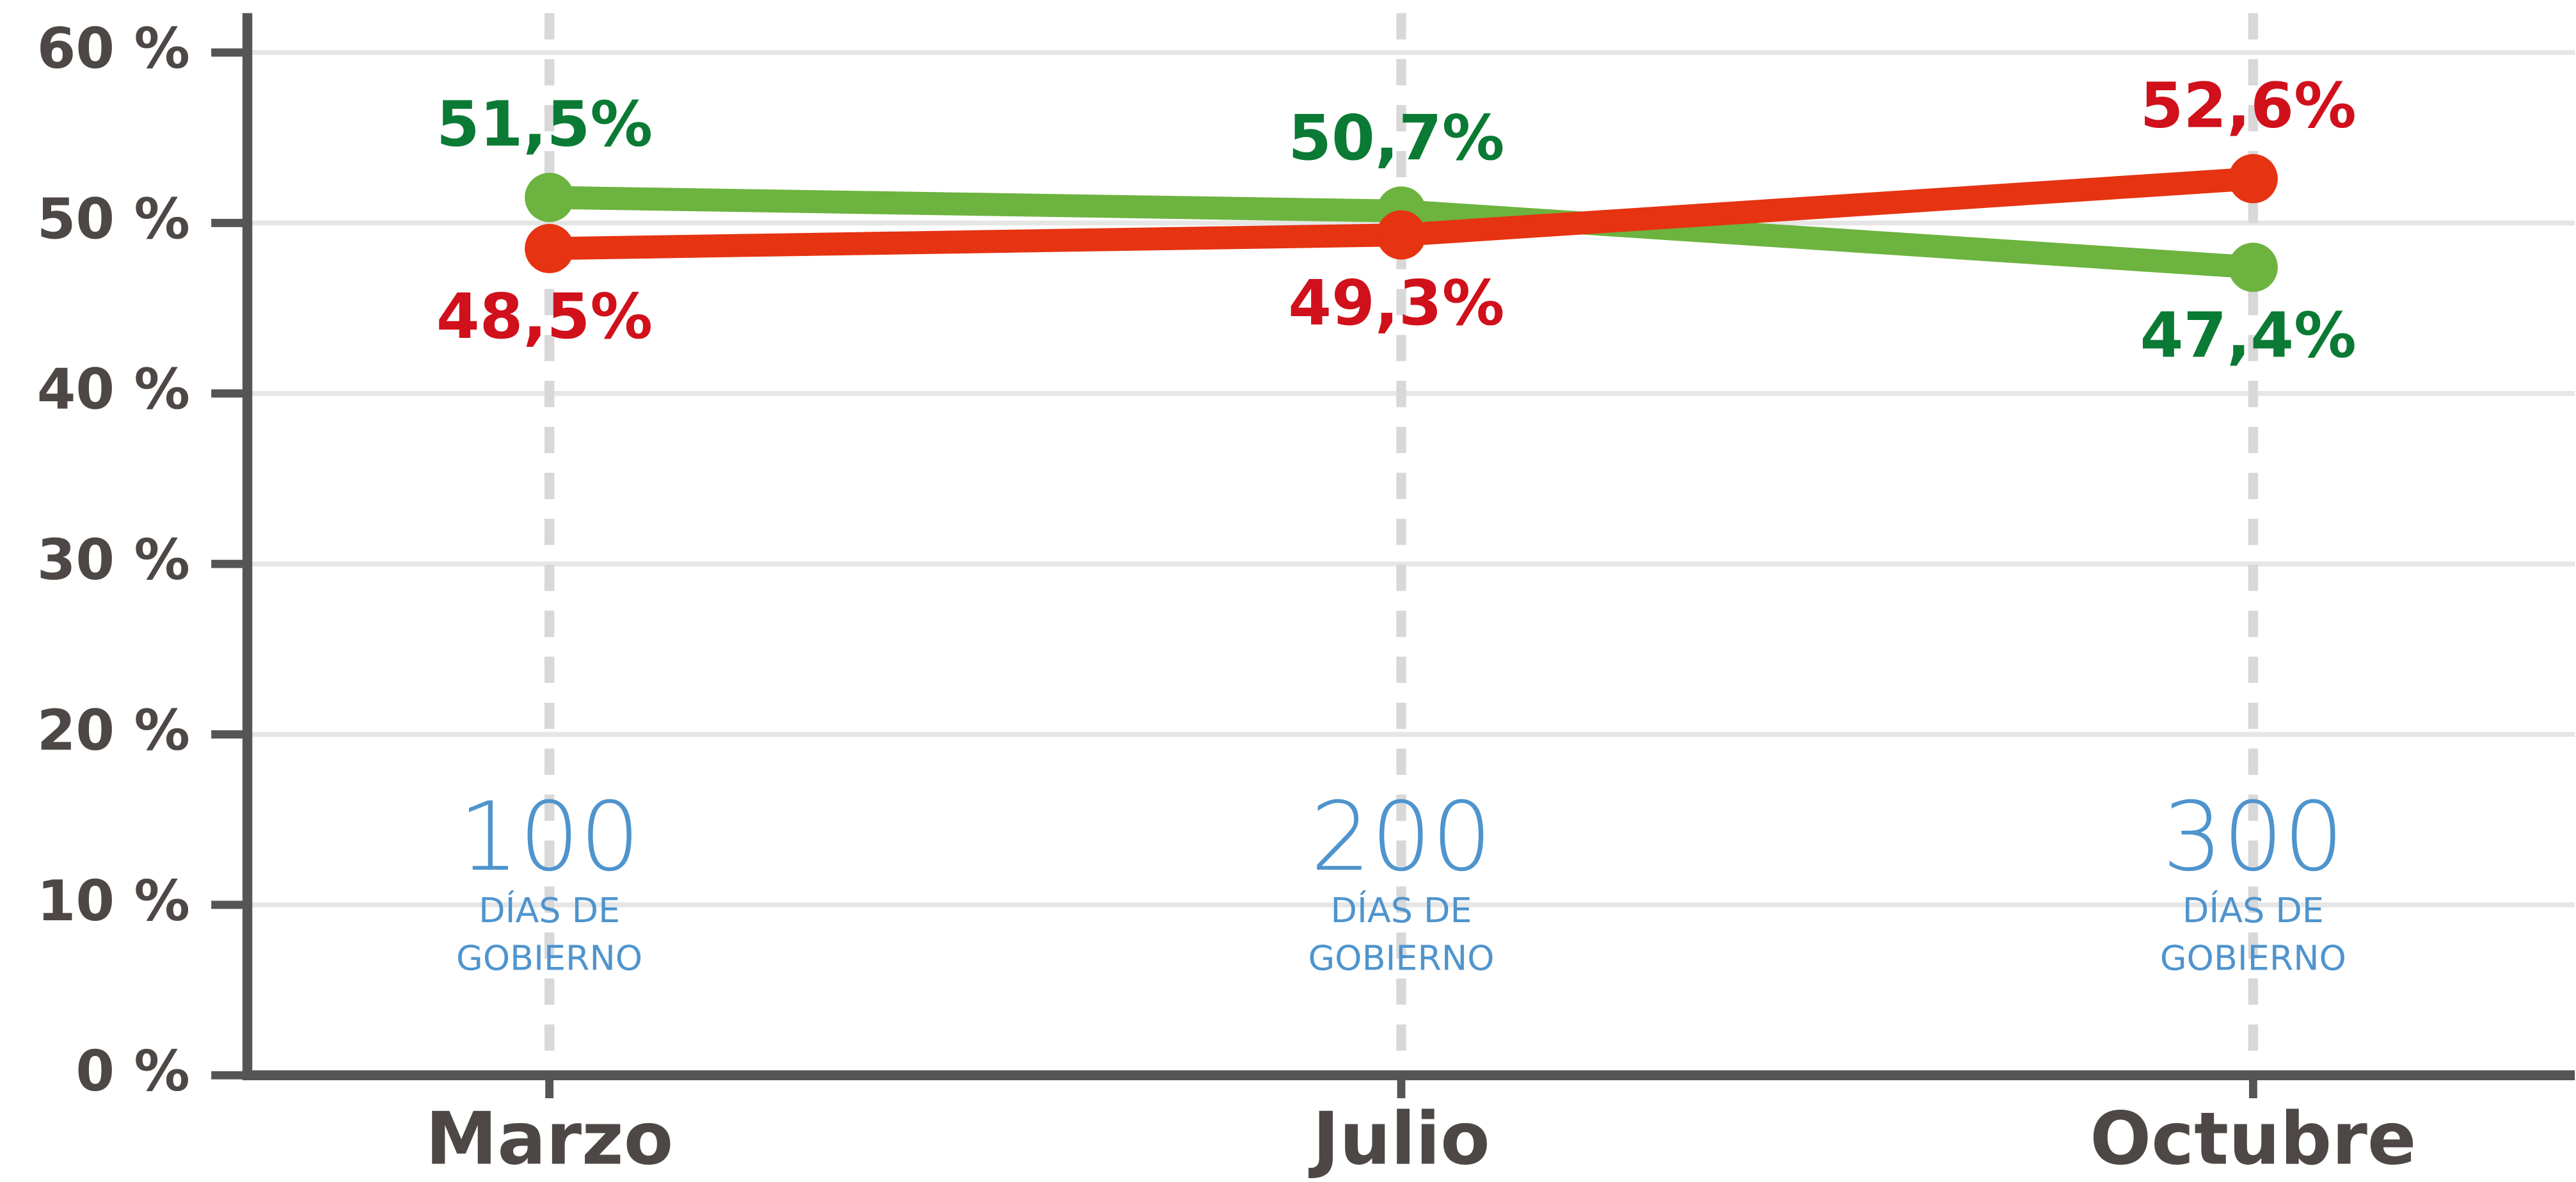 The image size is (2576, 1182). Describe the element at coordinates (2249, 335) in the screenshot. I see `data-label: 47,4%` at that location.